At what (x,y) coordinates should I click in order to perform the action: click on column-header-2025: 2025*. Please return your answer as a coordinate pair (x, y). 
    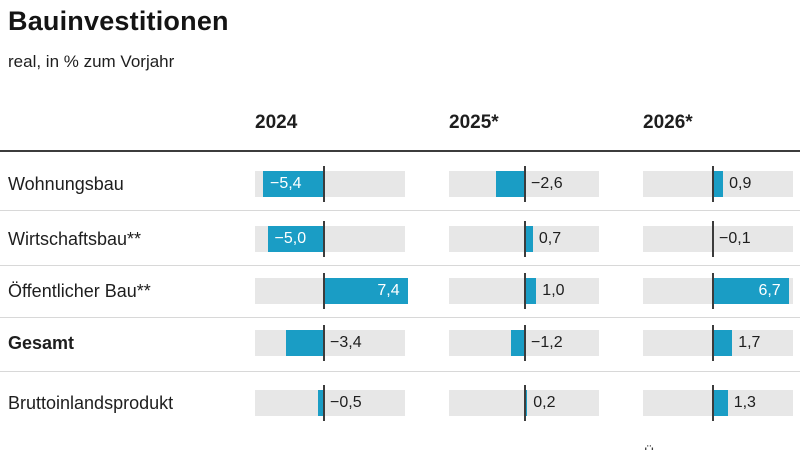
    Looking at the image, I should click on (474, 122).